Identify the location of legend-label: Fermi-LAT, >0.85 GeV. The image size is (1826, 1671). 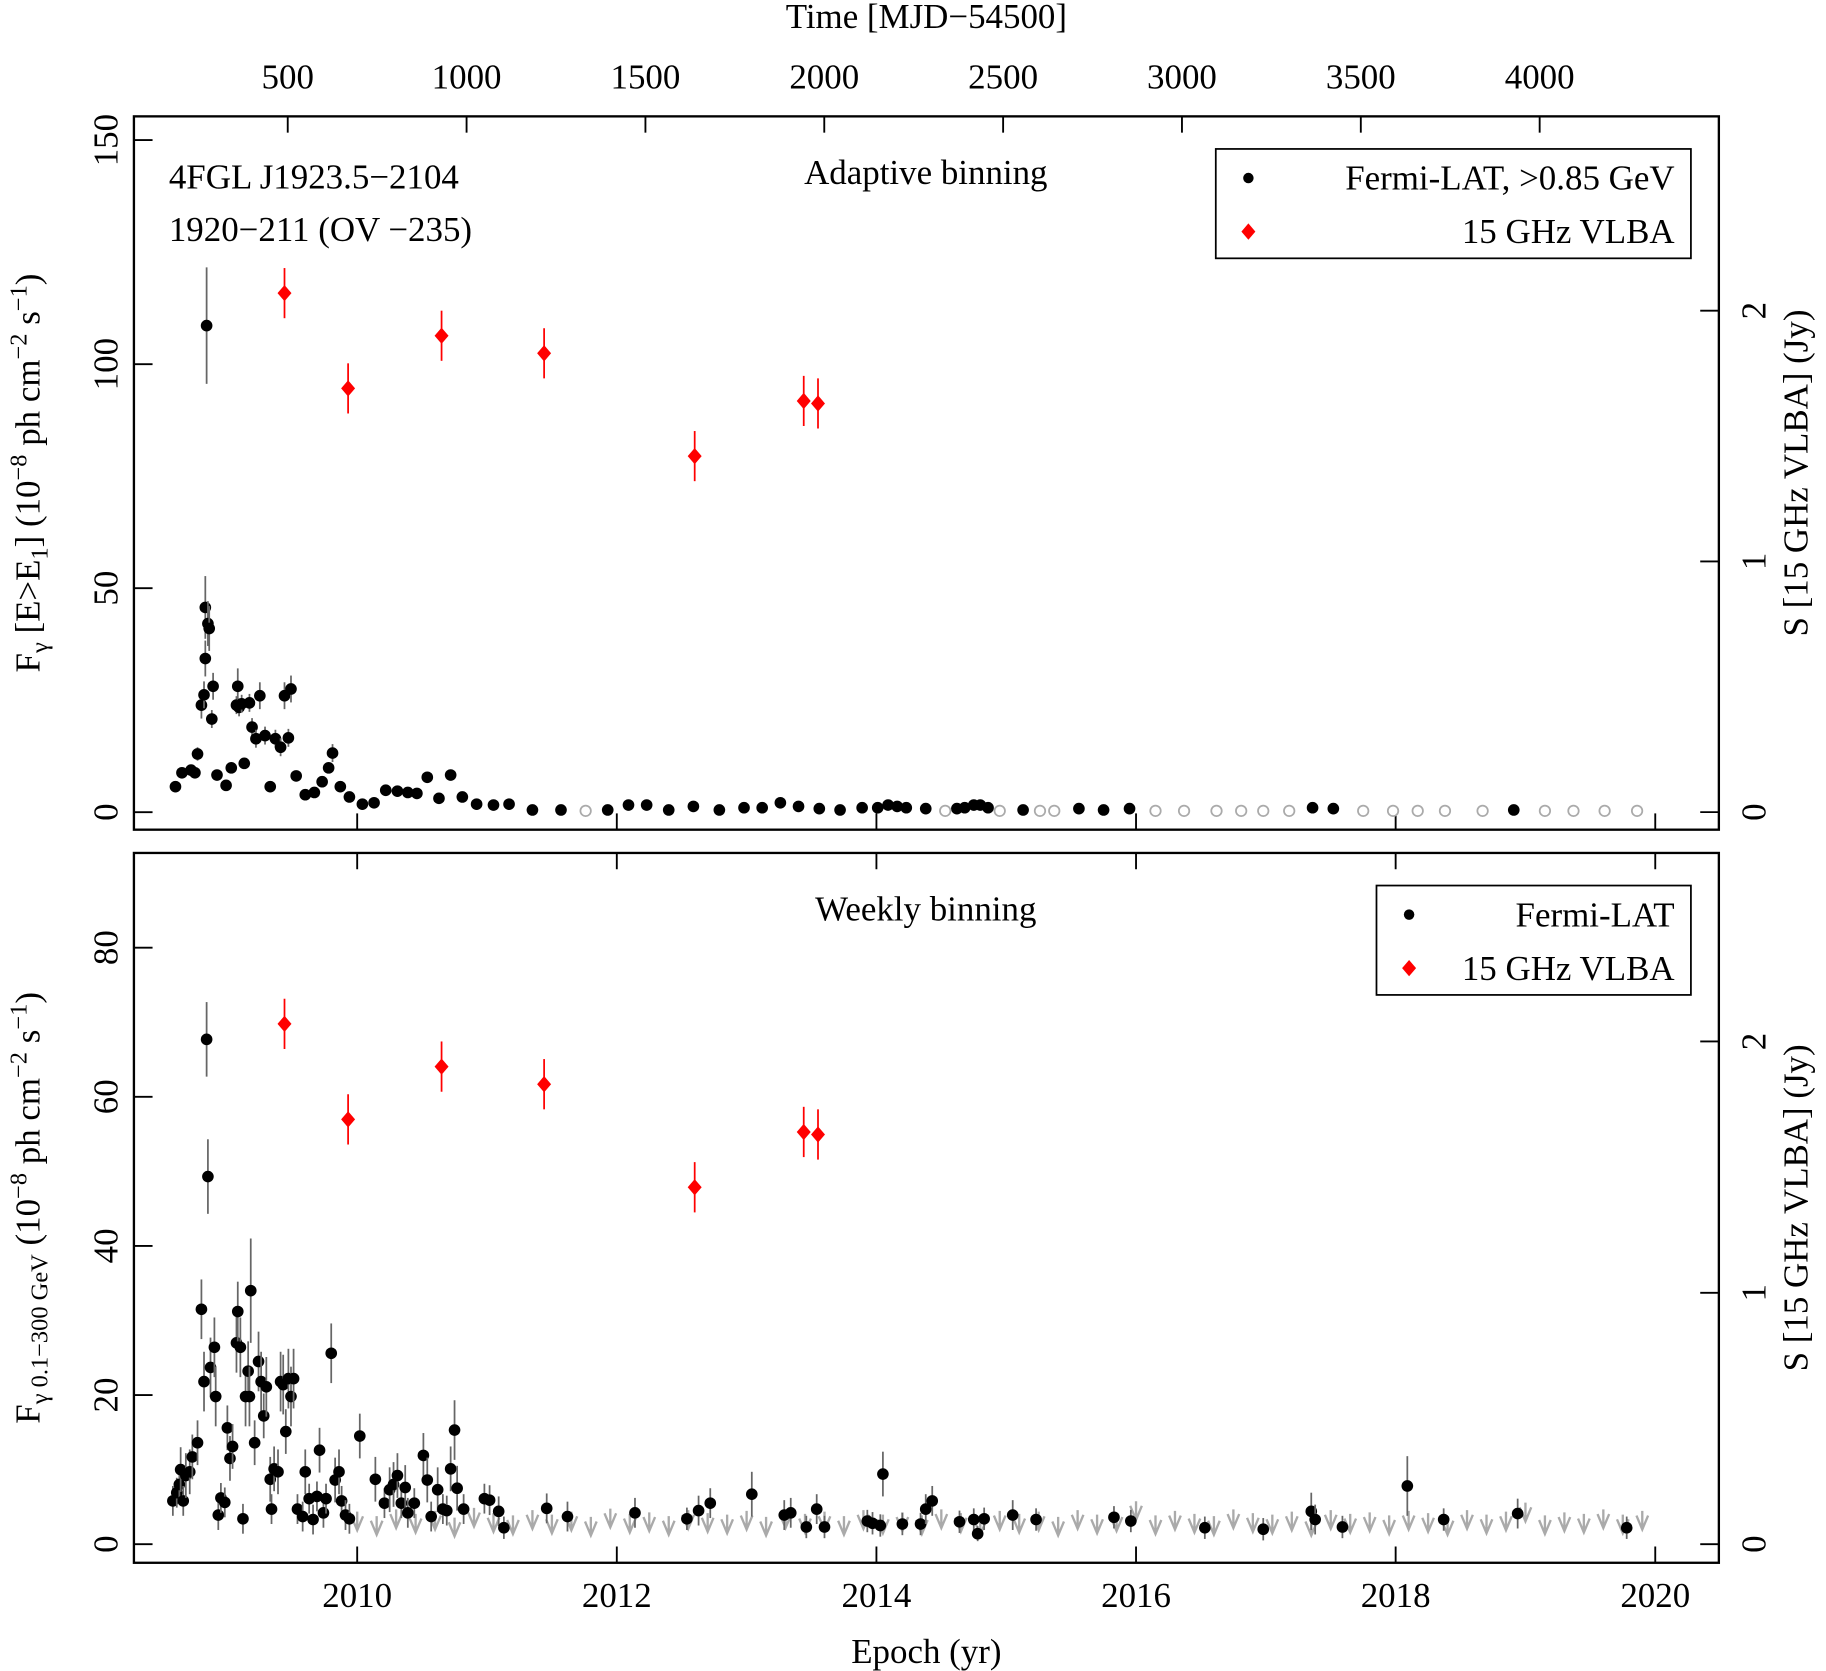
(1509, 178).